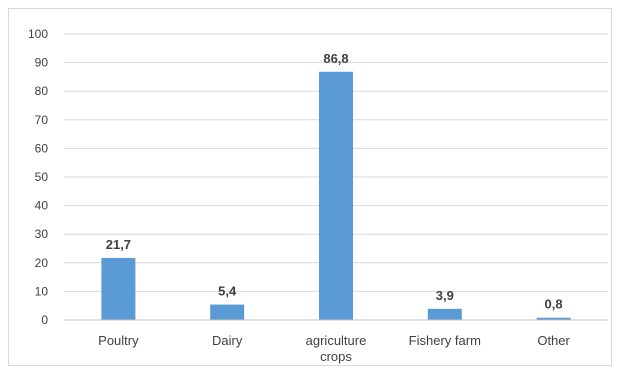 Image resolution: width=622 pixels, height=374 pixels. I want to click on y-tick-label: 80, so click(42, 91).